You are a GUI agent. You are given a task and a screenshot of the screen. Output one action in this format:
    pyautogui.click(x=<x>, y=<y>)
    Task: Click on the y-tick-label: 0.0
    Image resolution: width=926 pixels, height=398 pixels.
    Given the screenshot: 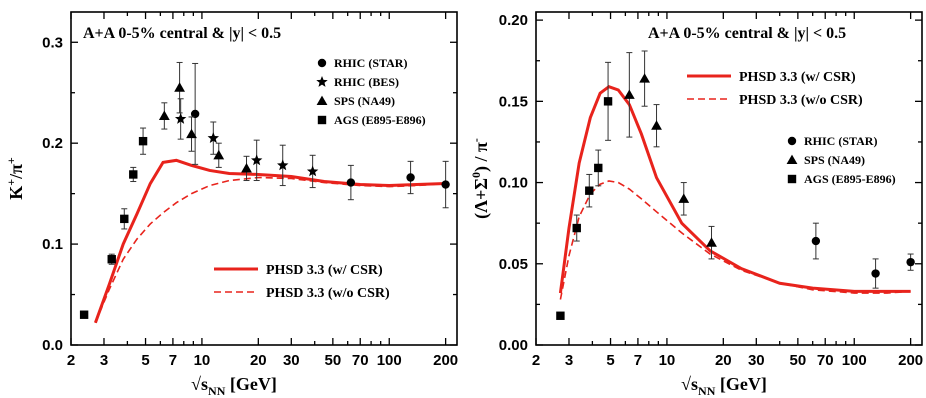 What is the action you would take?
    pyautogui.click(x=52, y=345)
    